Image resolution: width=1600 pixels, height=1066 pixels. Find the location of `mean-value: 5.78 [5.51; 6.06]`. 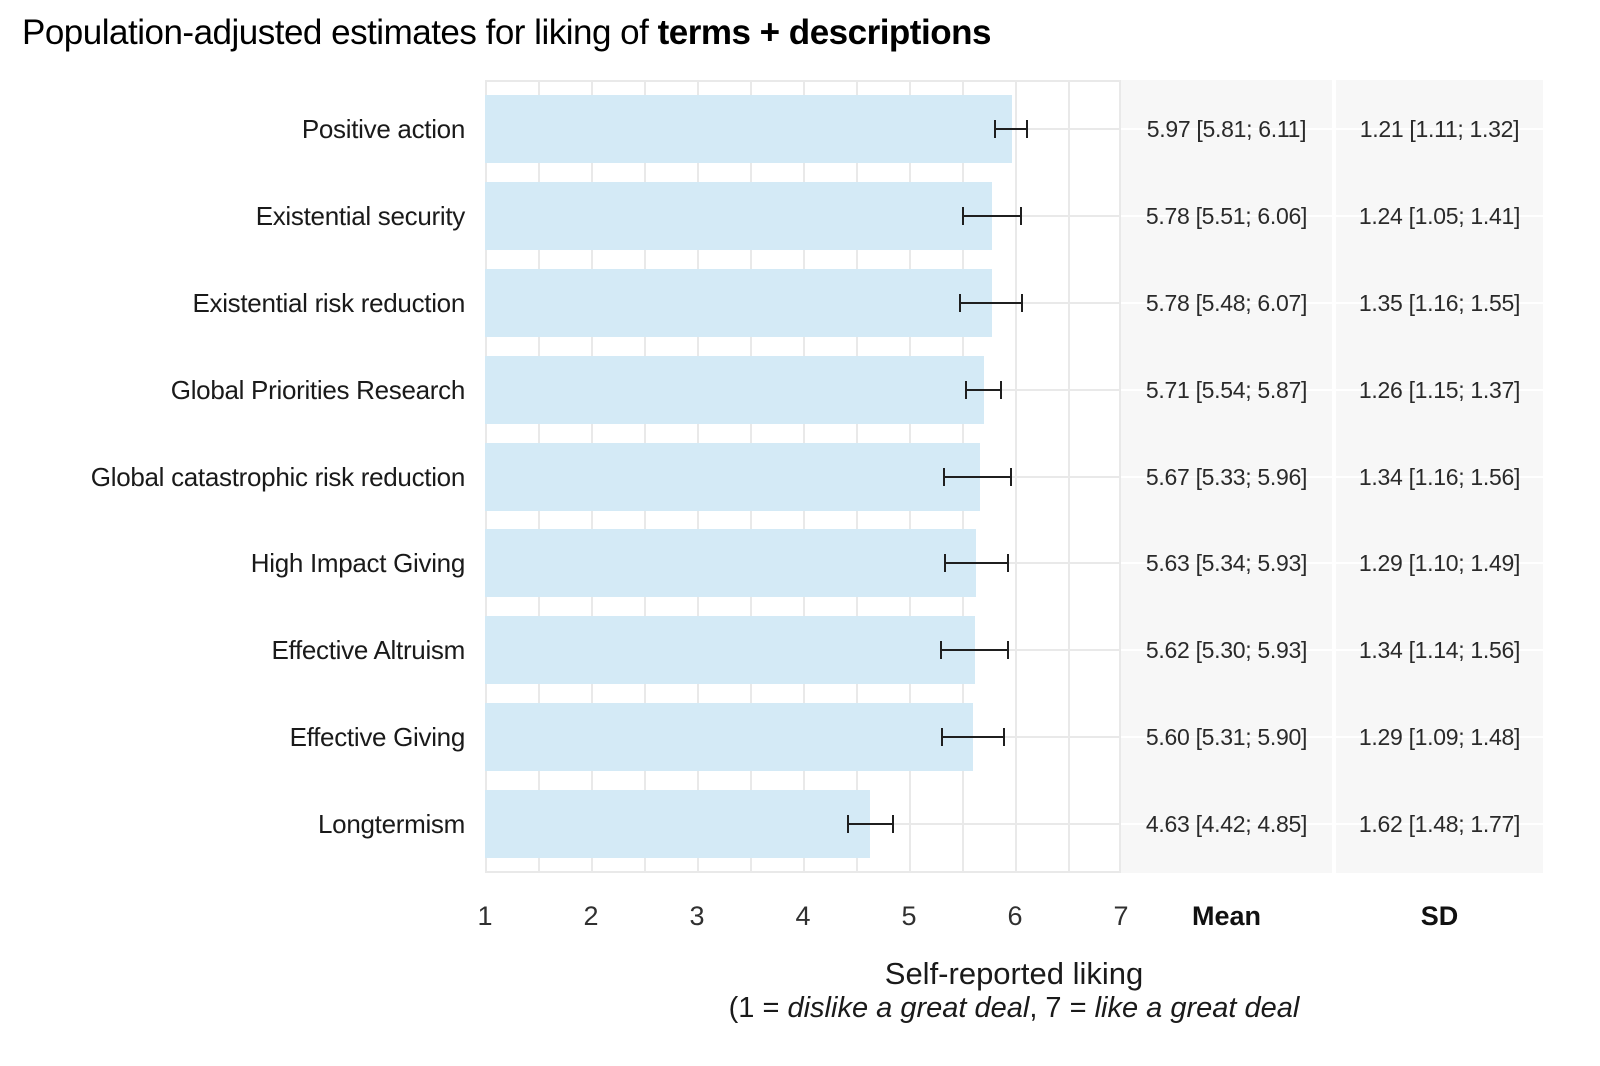

mean-value: 5.78 [5.51; 6.06] is located at coordinates (1226, 215).